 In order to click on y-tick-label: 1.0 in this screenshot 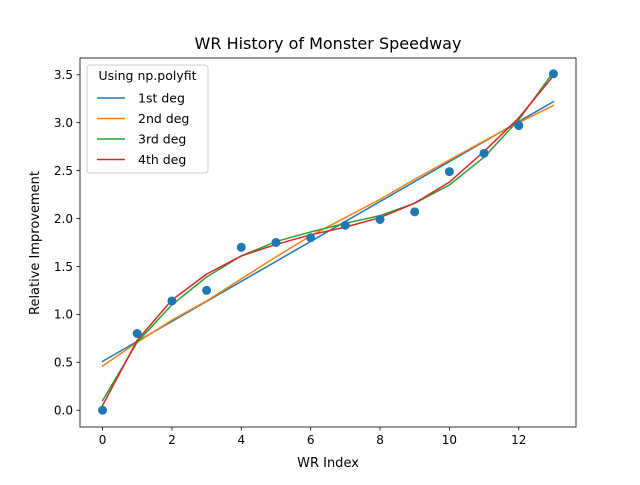, I will do `click(63, 315)`.